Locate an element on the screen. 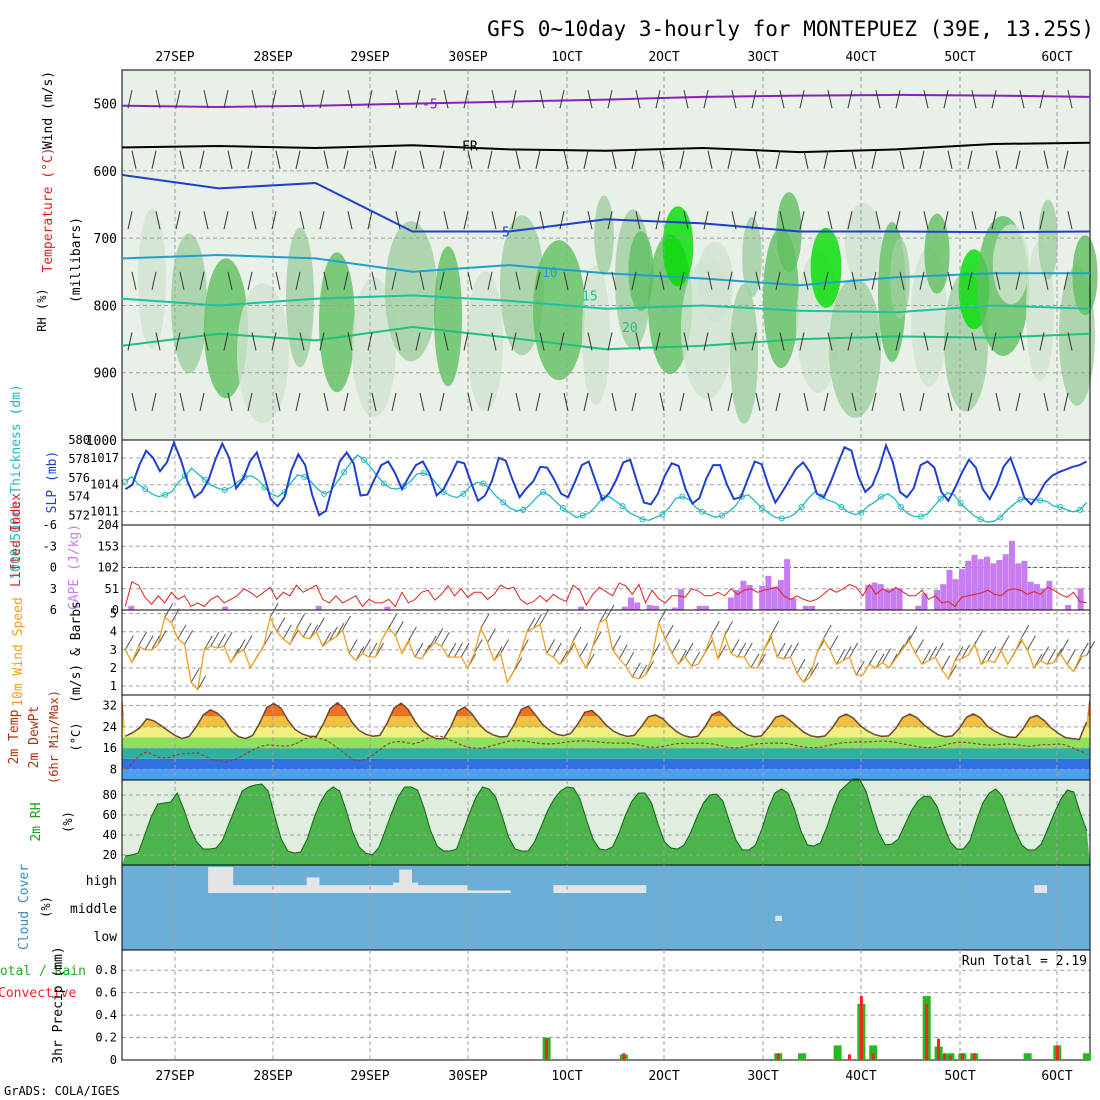 The height and width of the screenshot is (1100, 1100). cape-tick-label: 102 is located at coordinates (108, 568).